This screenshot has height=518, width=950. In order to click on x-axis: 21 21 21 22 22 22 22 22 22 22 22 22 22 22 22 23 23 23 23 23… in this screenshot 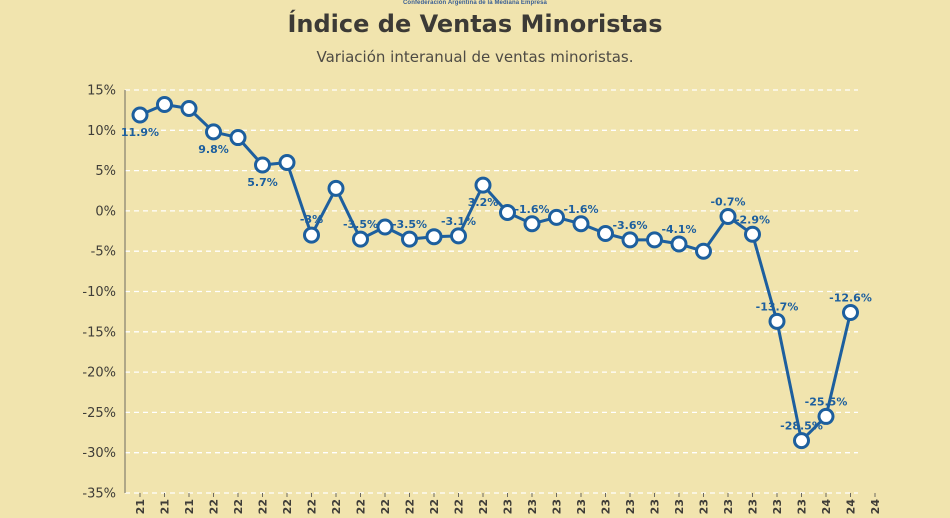, I will do `click(508, 503)`.